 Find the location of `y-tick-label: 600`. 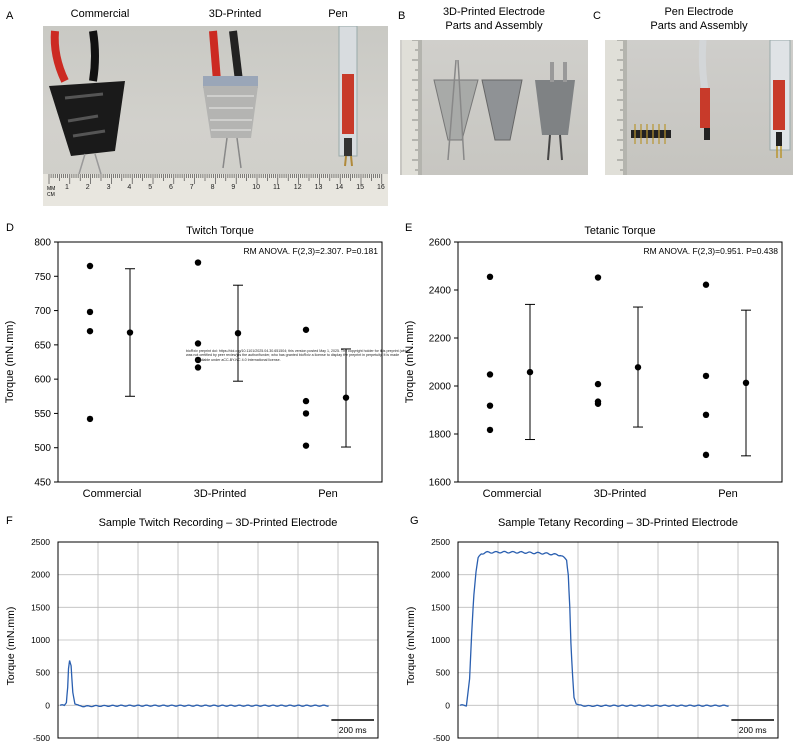

y-tick-label: 600 is located at coordinates (42, 380).